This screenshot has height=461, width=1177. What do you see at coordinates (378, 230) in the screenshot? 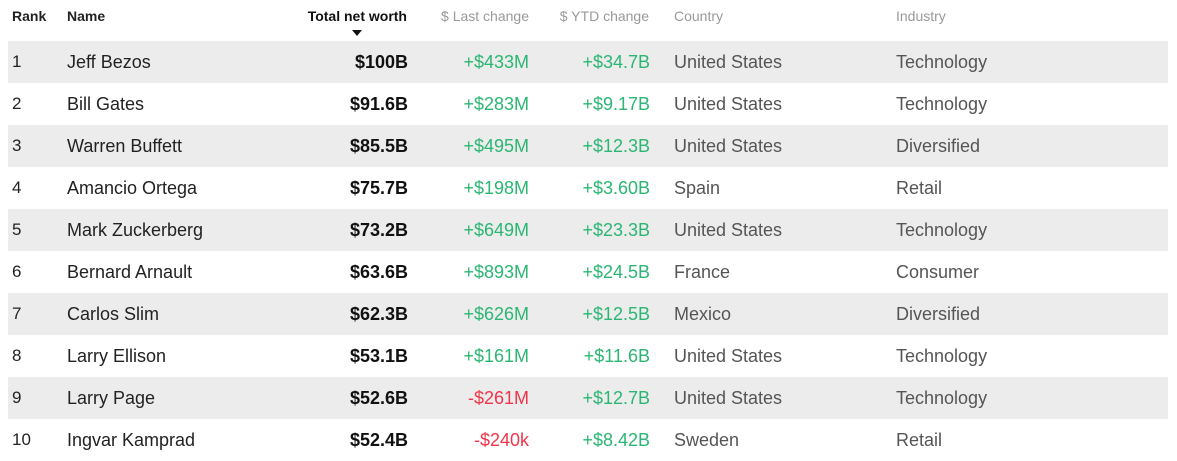
I see `net-worth-cell: $73.2B` at bounding box center [378, 230].